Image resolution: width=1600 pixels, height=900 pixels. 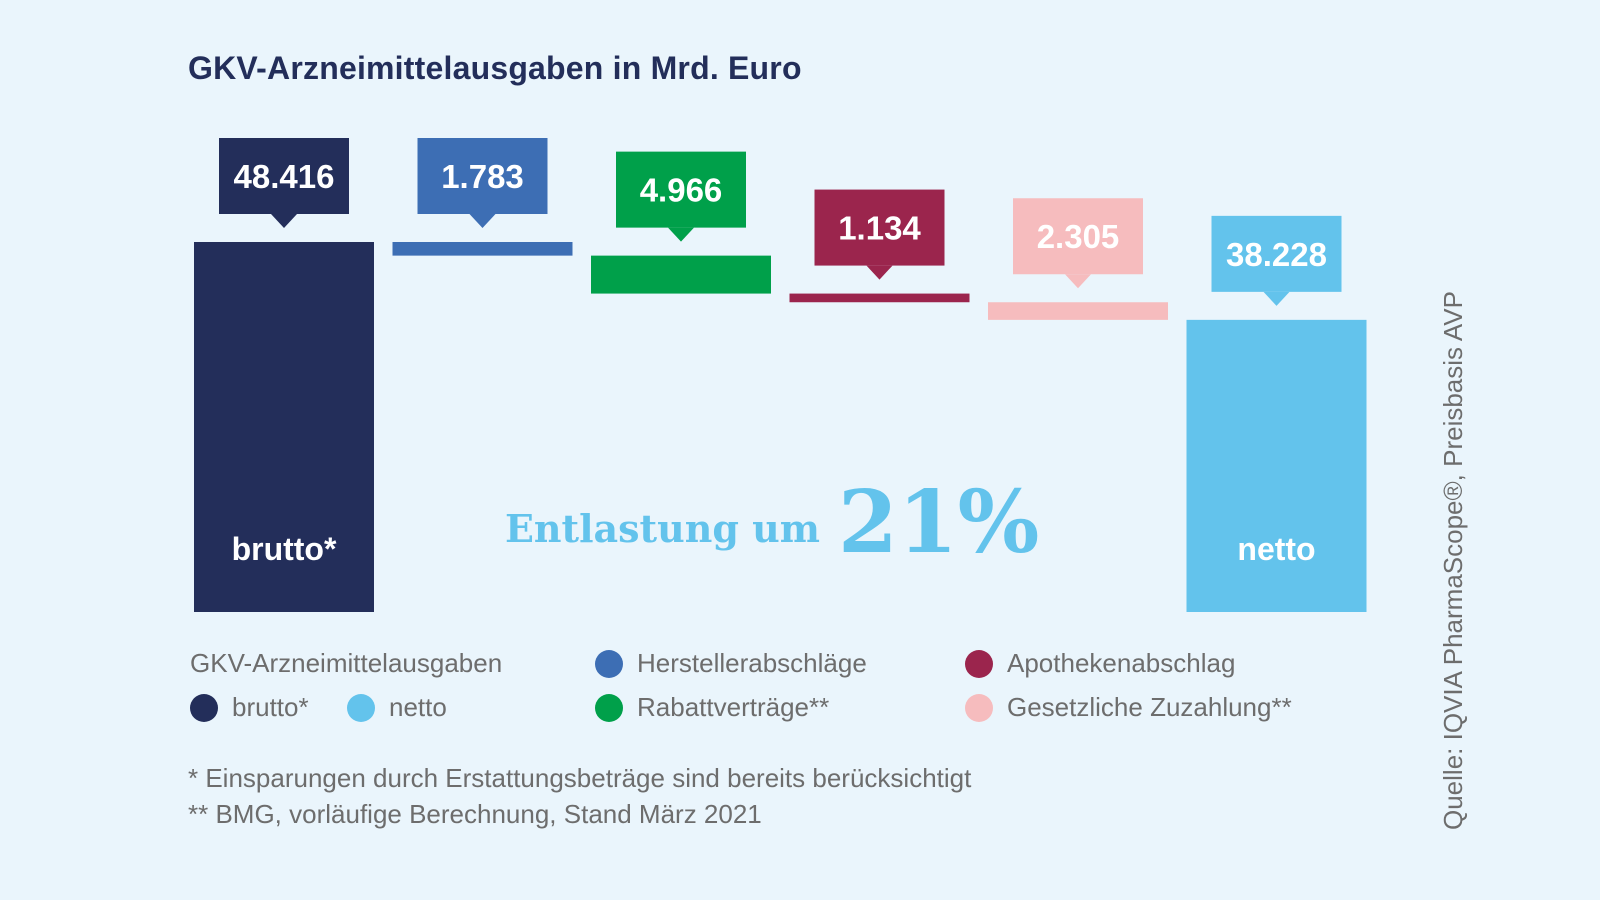 I want to click on value-label-1: 1.783, so click(x=482, y=176).